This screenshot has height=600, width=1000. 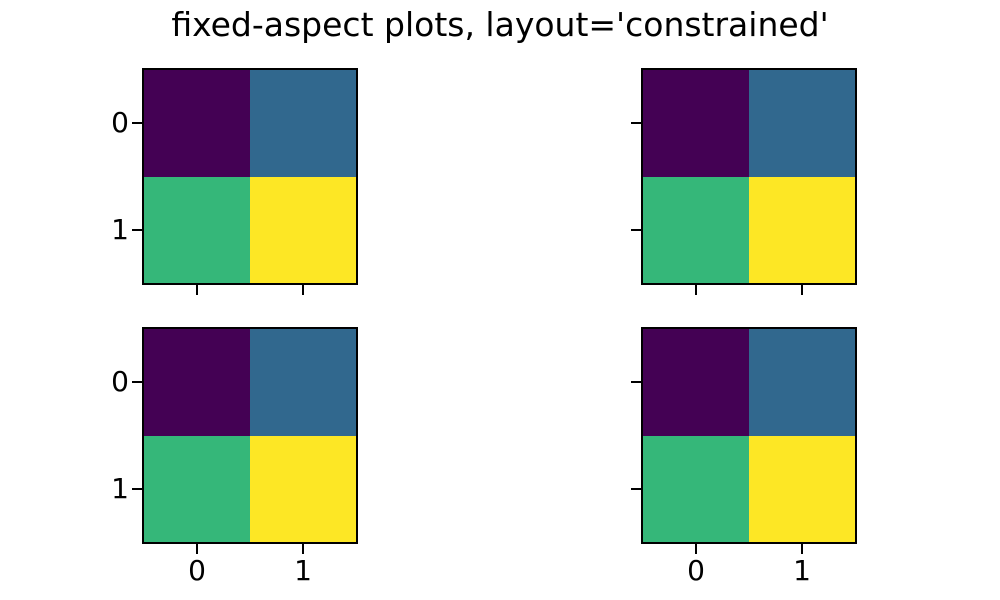 I want to click on figure-title: fixed-aspect plots, layout='constrained', so click(x=500, y=24).